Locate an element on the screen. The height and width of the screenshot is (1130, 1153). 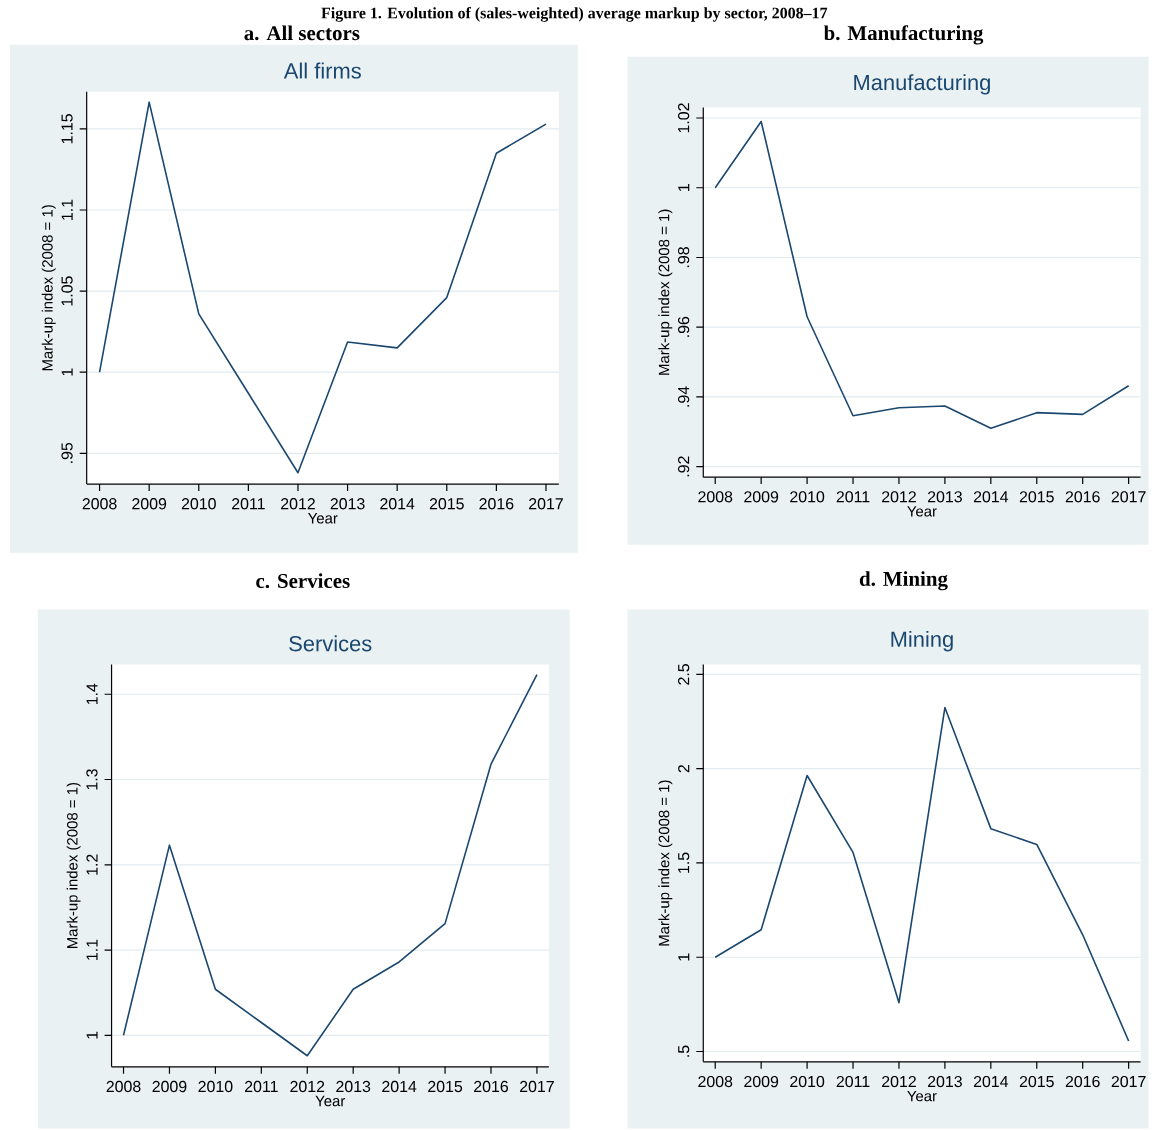
chart-subtitle: Manufacturing is located at coordinates (922, 84).